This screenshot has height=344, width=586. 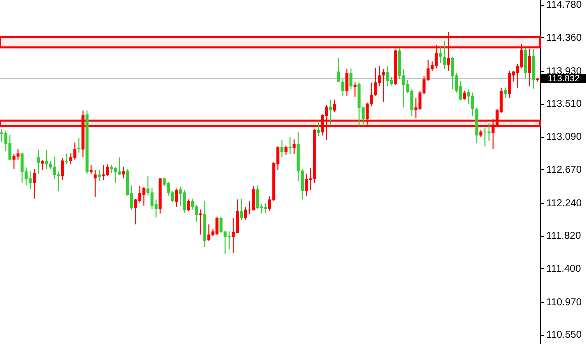 I want to click on y-tick-label: 113.510, so click(x=564, y=104).